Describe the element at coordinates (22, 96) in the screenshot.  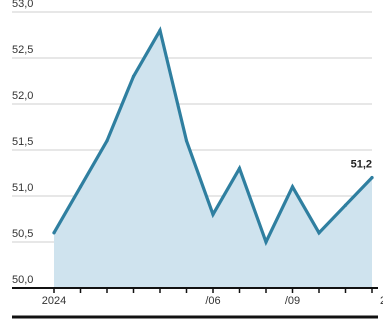
I see `y-tick-label: 52,0` at that location.